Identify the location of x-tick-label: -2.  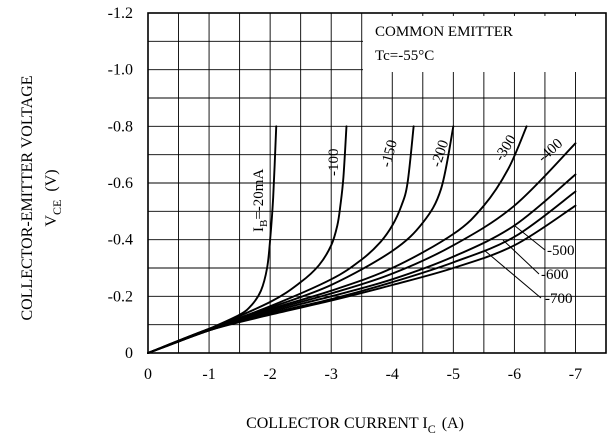
(269, 374).